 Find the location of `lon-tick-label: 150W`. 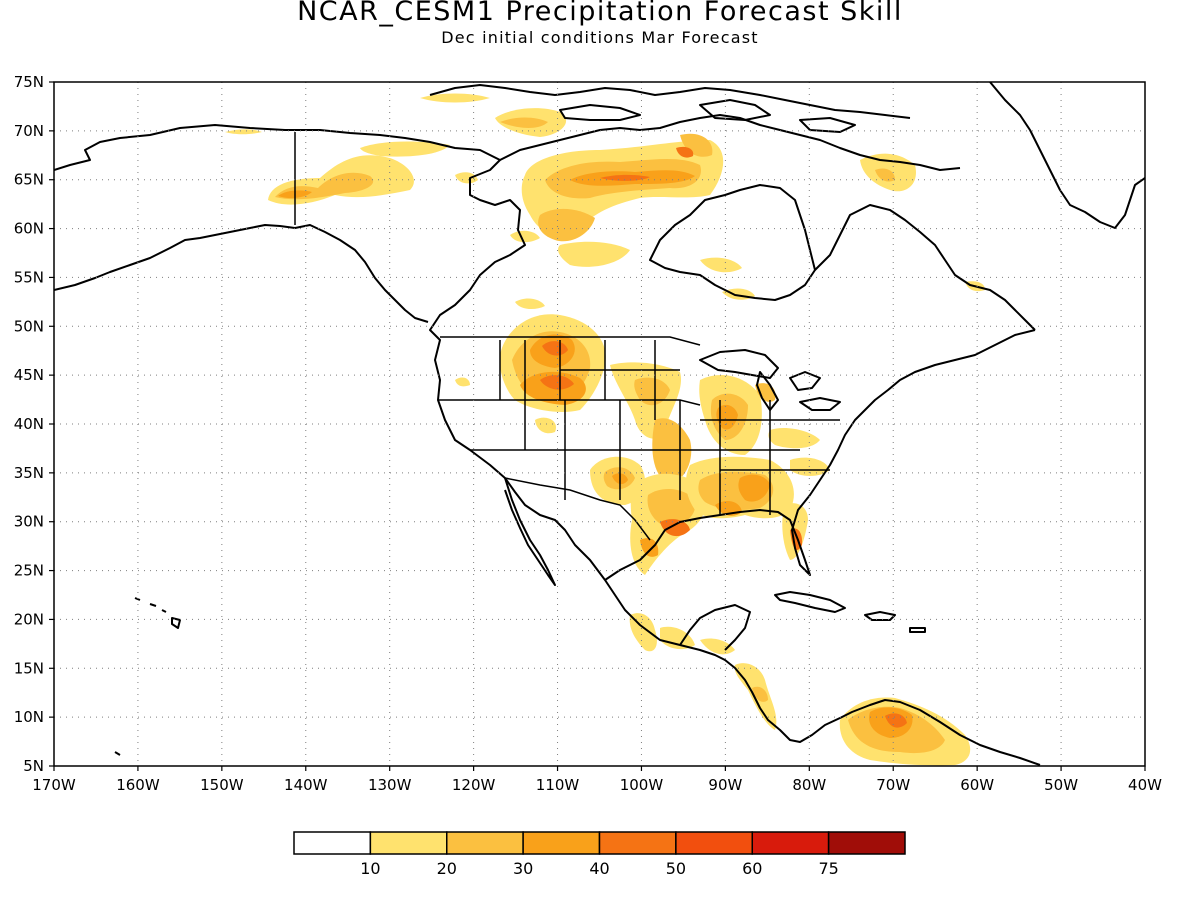

lon-tick-label: 150W is located at coordinates (222, 785).